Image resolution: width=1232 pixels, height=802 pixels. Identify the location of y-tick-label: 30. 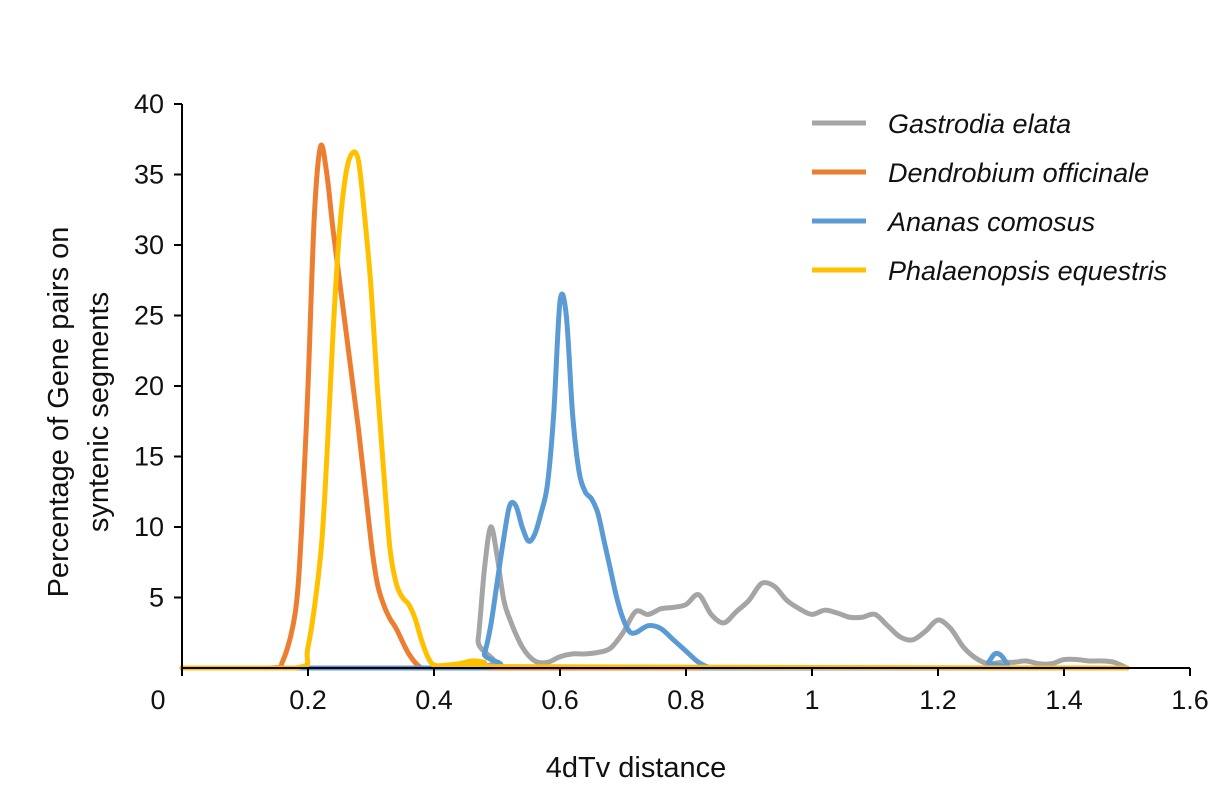
(149, 245).